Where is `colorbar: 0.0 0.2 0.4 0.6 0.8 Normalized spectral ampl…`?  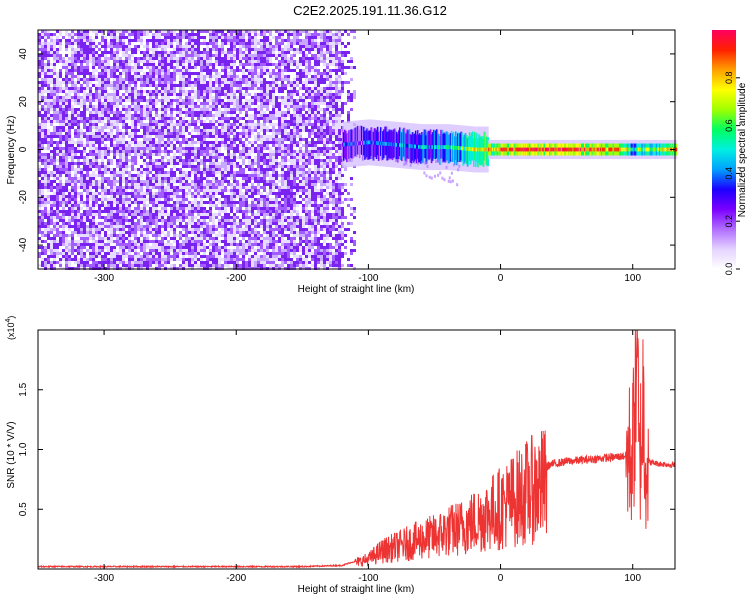
colorbar: 0.0 0.2 0.4 0.6 0.8 Normalized spectral ampl… is located at coordinates (730, 152).